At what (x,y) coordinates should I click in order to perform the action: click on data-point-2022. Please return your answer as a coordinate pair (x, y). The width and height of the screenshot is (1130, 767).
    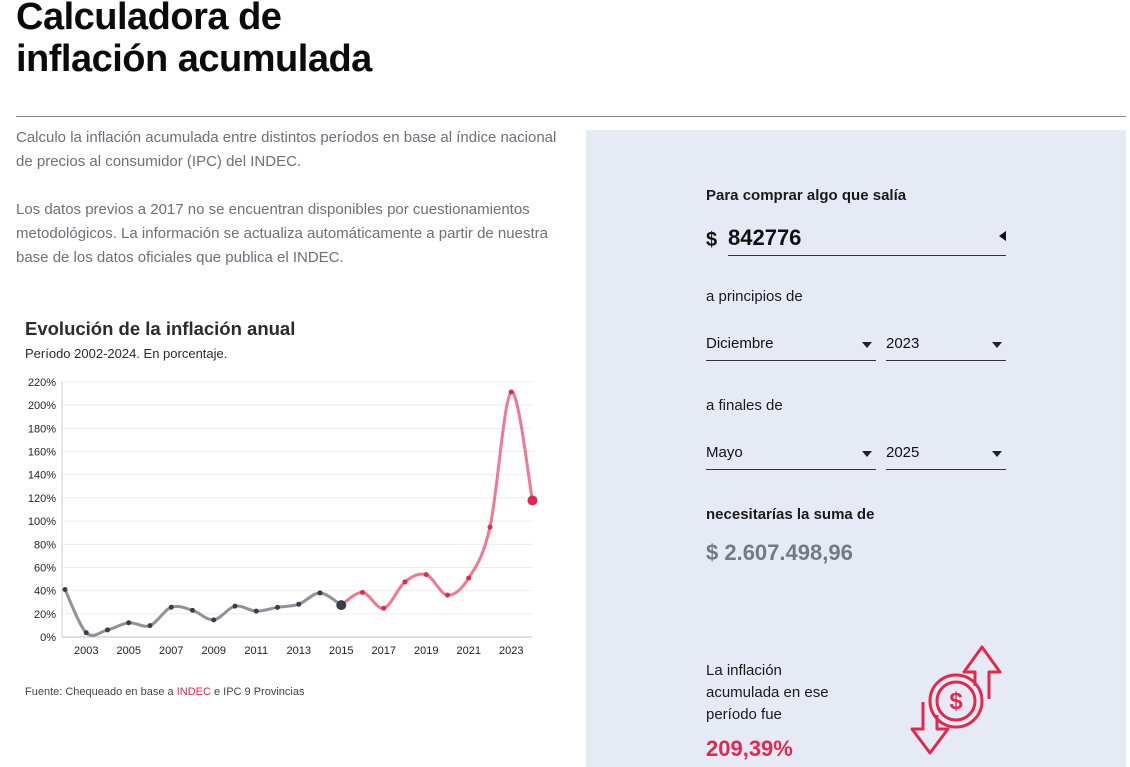
    Looking at the image, I should click on (490, 527).